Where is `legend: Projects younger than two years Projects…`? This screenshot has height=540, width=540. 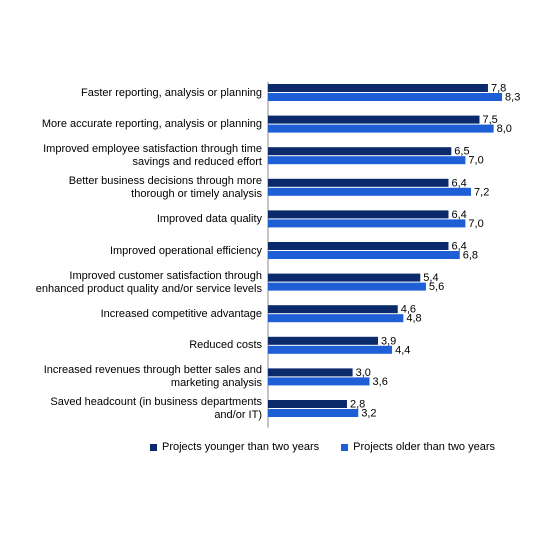 legend: Projects younger than two years Projects… is located at coordinates (322, 447).